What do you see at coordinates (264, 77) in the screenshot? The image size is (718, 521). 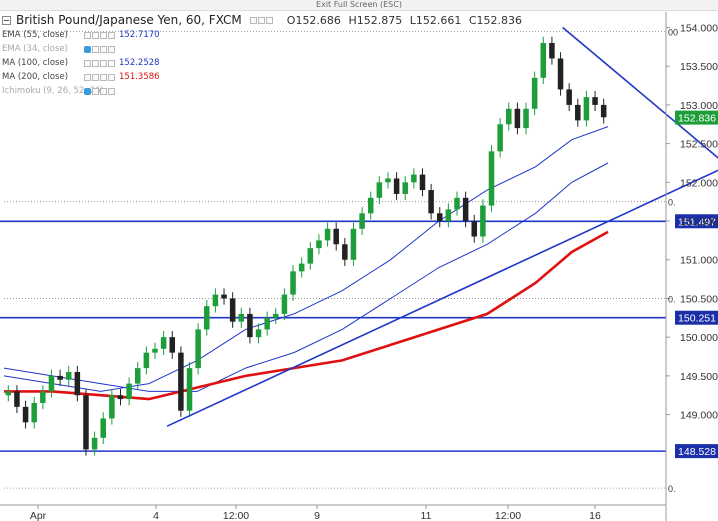 I see `indicator-row: MA (200, close) 151.3586` at bounding box center [264, 77].